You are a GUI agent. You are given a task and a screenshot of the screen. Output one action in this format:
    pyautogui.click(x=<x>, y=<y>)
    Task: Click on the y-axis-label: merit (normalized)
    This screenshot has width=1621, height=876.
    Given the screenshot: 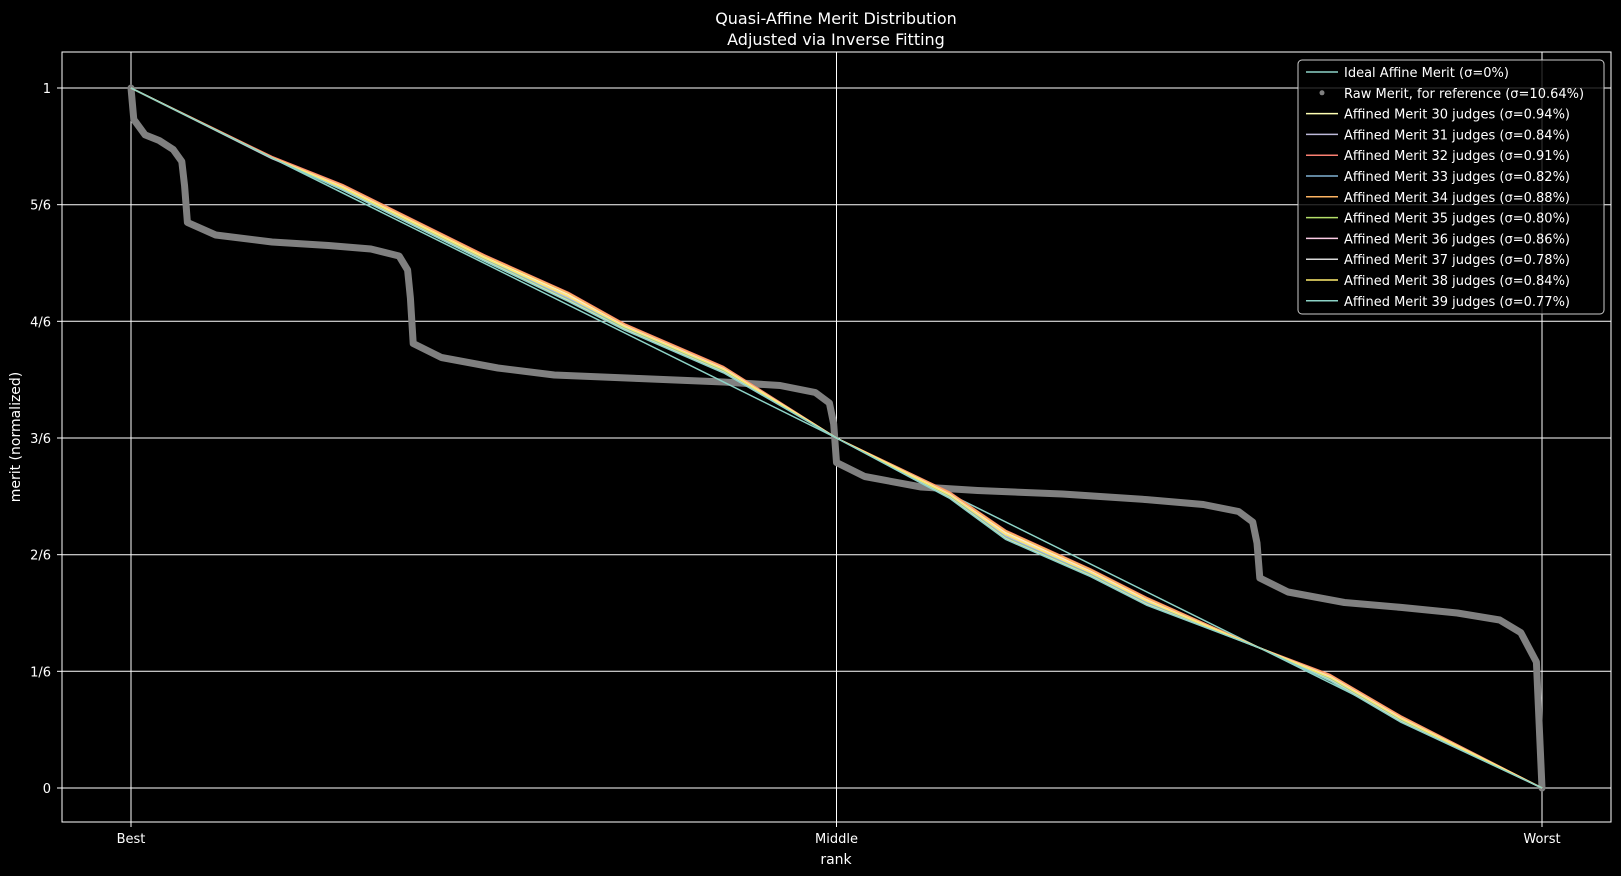 What is the action you would take?
    pyautogui.click(x=16, y=437)
    